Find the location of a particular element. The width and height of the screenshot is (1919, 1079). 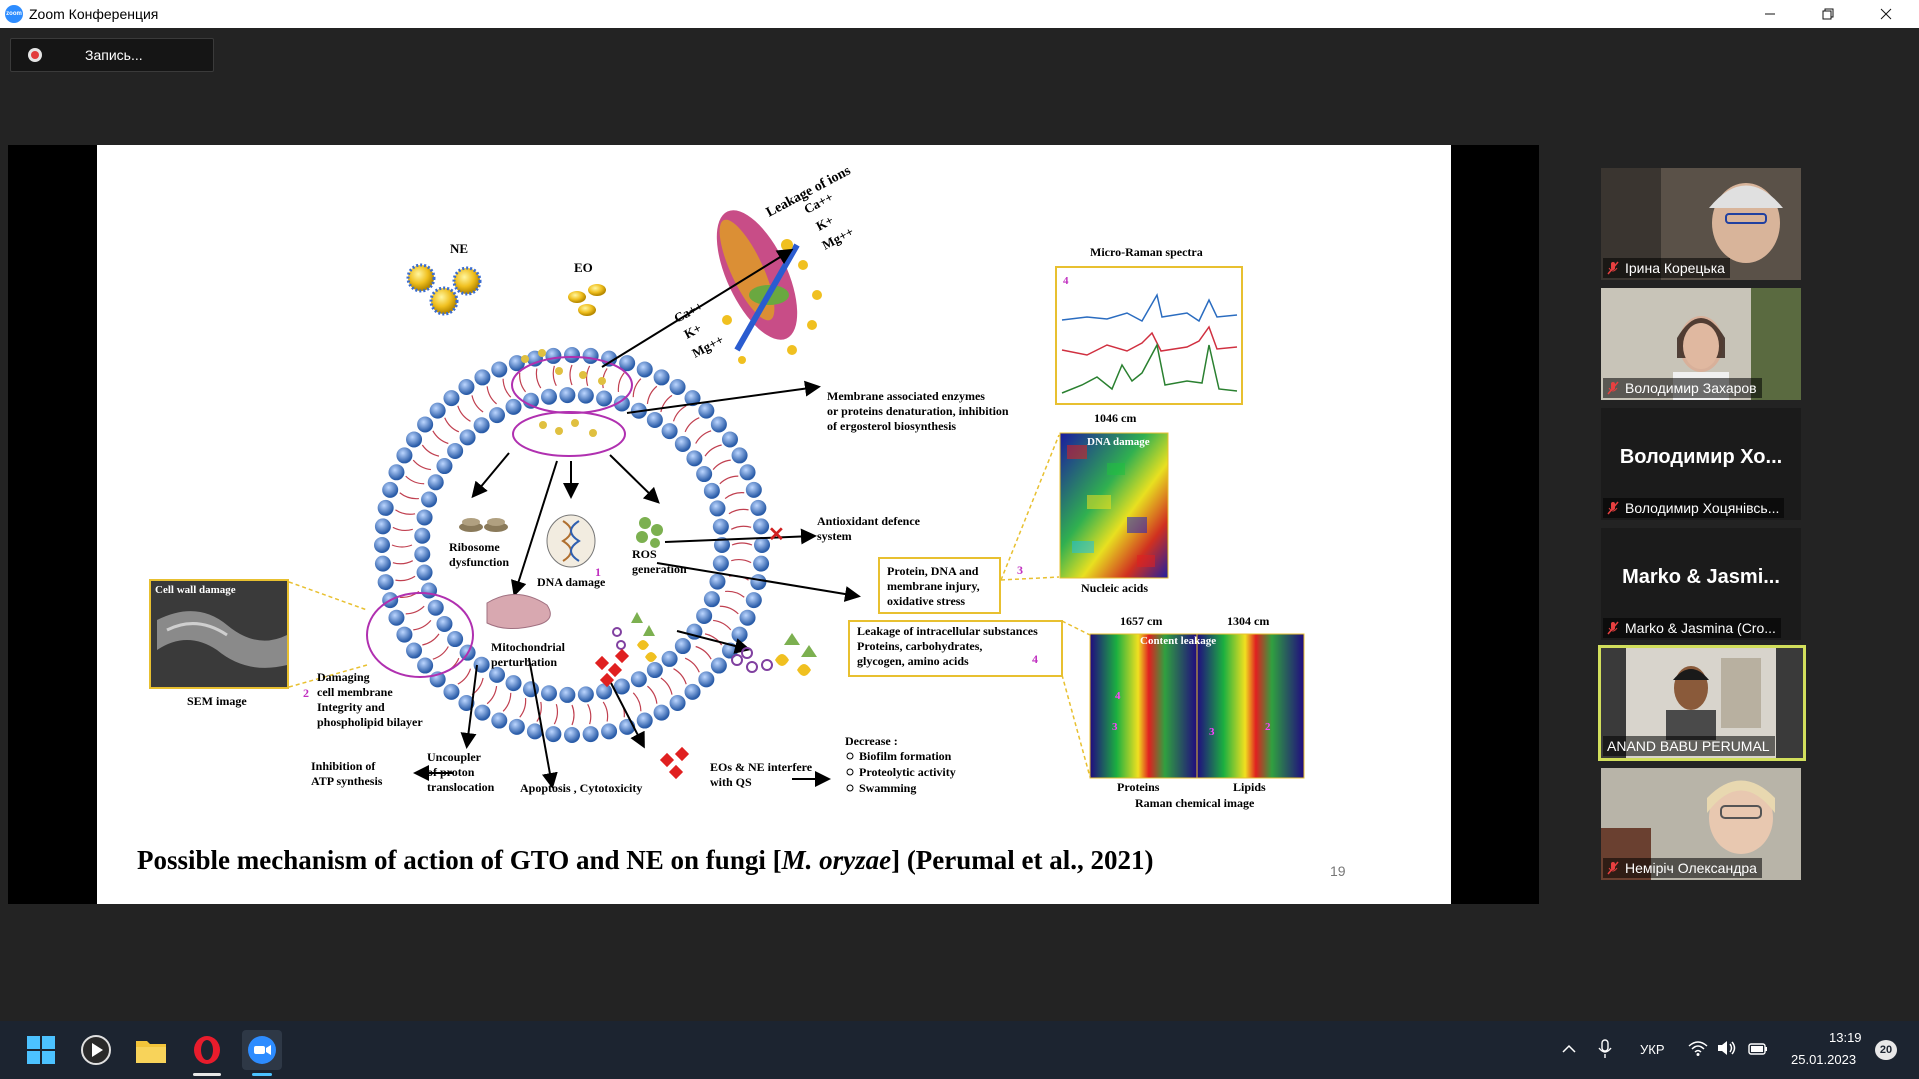

decrease-title: Decrease : is located at coordinates (871, 741).